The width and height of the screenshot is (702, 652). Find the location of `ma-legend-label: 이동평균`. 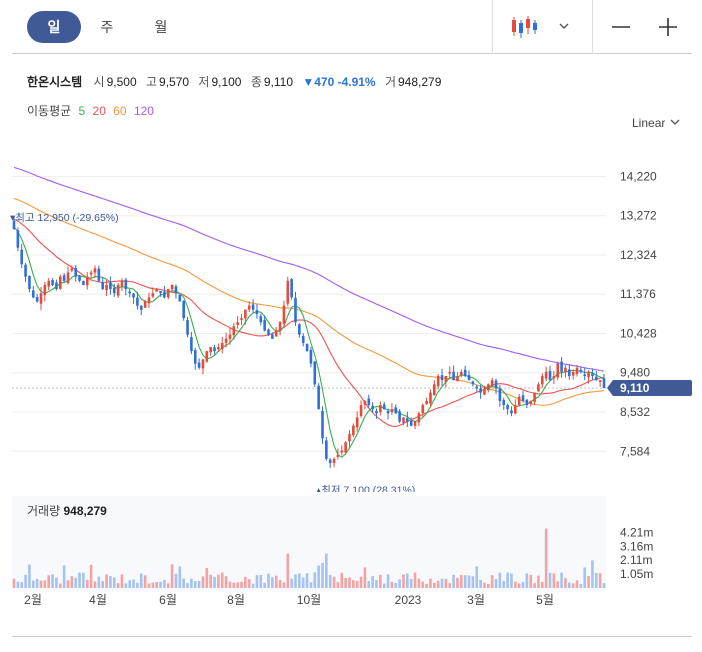

ma-legend-label: 이동평균 is located at coordinates (49, 111).